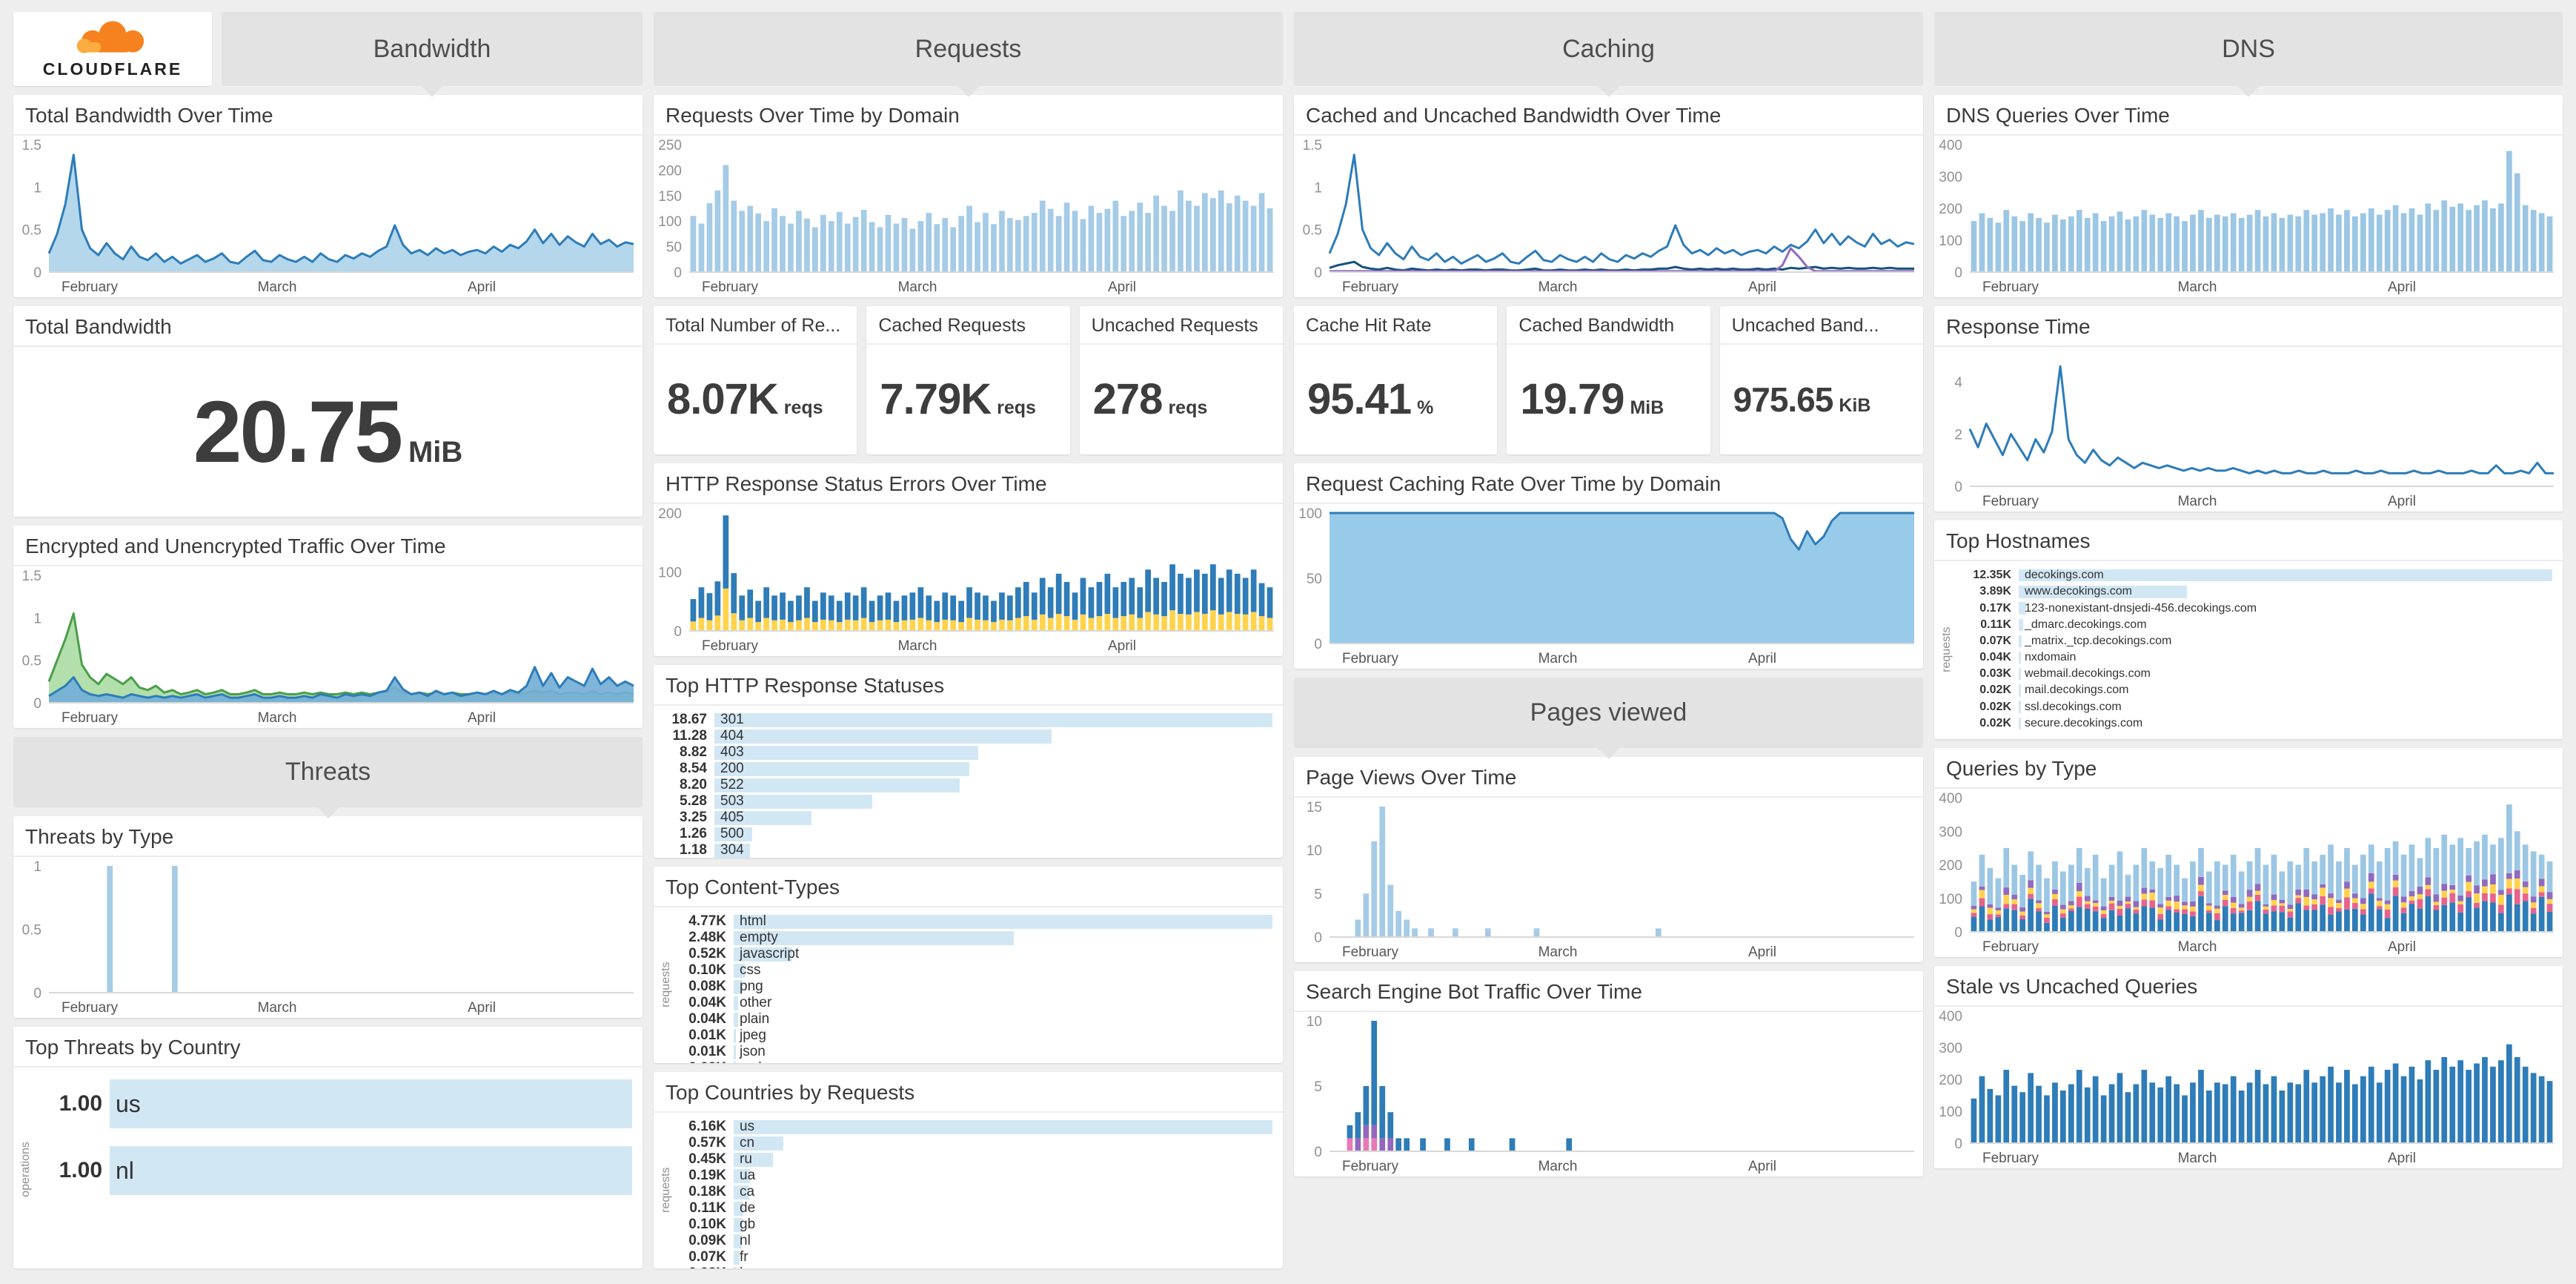 This screenshot has width=2576, height=1284. I want to click on stat-value: 95.41, so click(1359, 399).